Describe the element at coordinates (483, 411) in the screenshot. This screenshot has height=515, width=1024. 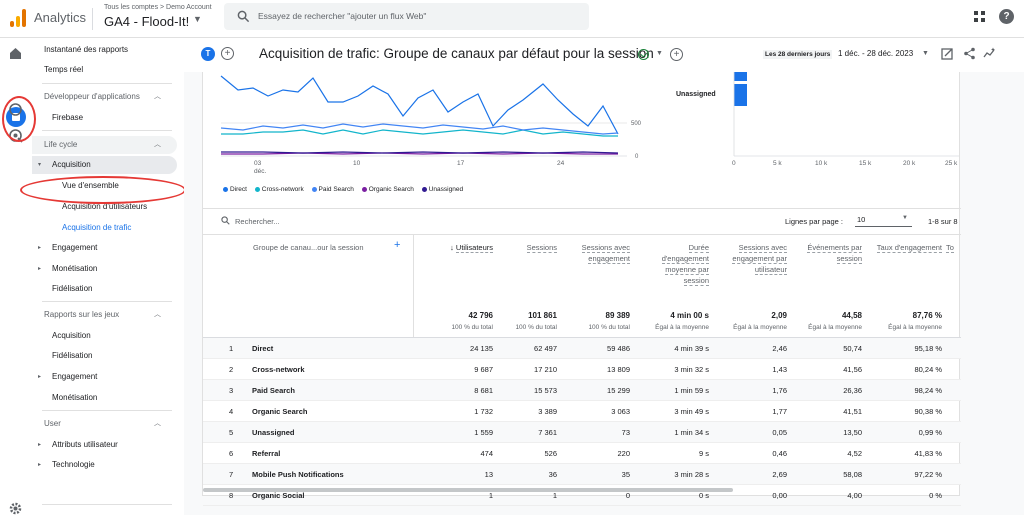
I see `table-cell: 1 732` at that location.